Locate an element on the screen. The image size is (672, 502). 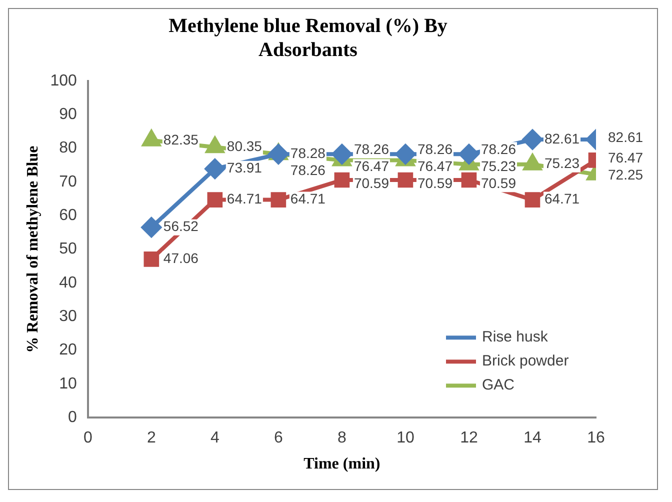
y-tick-label: 70 is located at coordinates (68, 181).